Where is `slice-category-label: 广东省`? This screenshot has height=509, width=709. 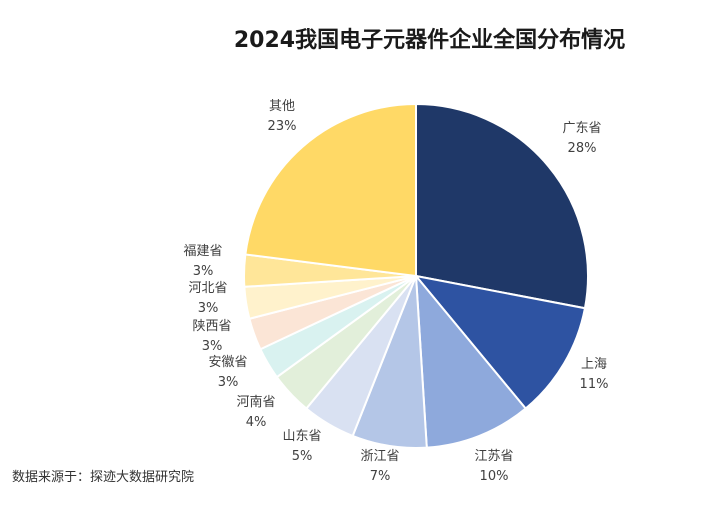
slice-category-label: 广东省 is located at coordinates (581, 128).